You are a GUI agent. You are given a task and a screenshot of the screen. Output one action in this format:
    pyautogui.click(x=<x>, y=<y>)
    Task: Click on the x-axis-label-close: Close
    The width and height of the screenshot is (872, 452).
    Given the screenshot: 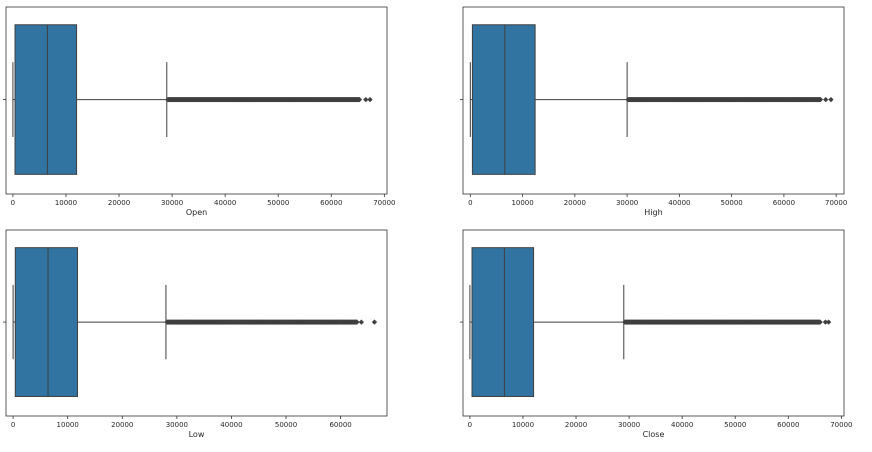 What is the action you would take?
    pyautogui.click(x=654, y=434)
    